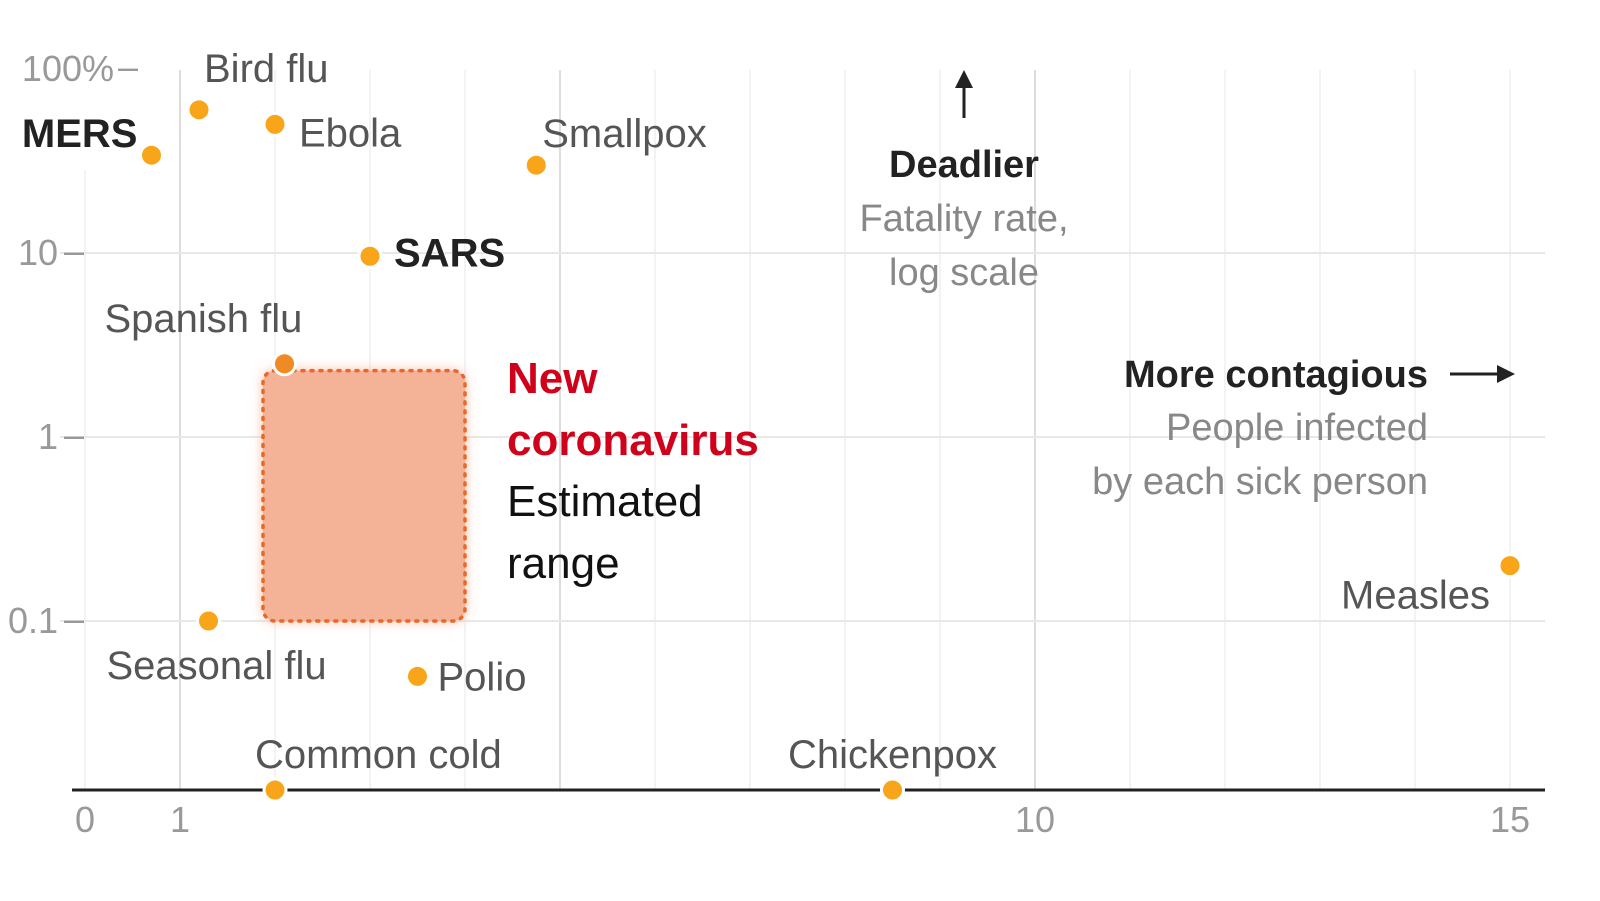  What do you see at coordinates (563, 563) in the screenshot?
I see `coronavirus-subtitle-line2: range` at bounding box center [563, 563].